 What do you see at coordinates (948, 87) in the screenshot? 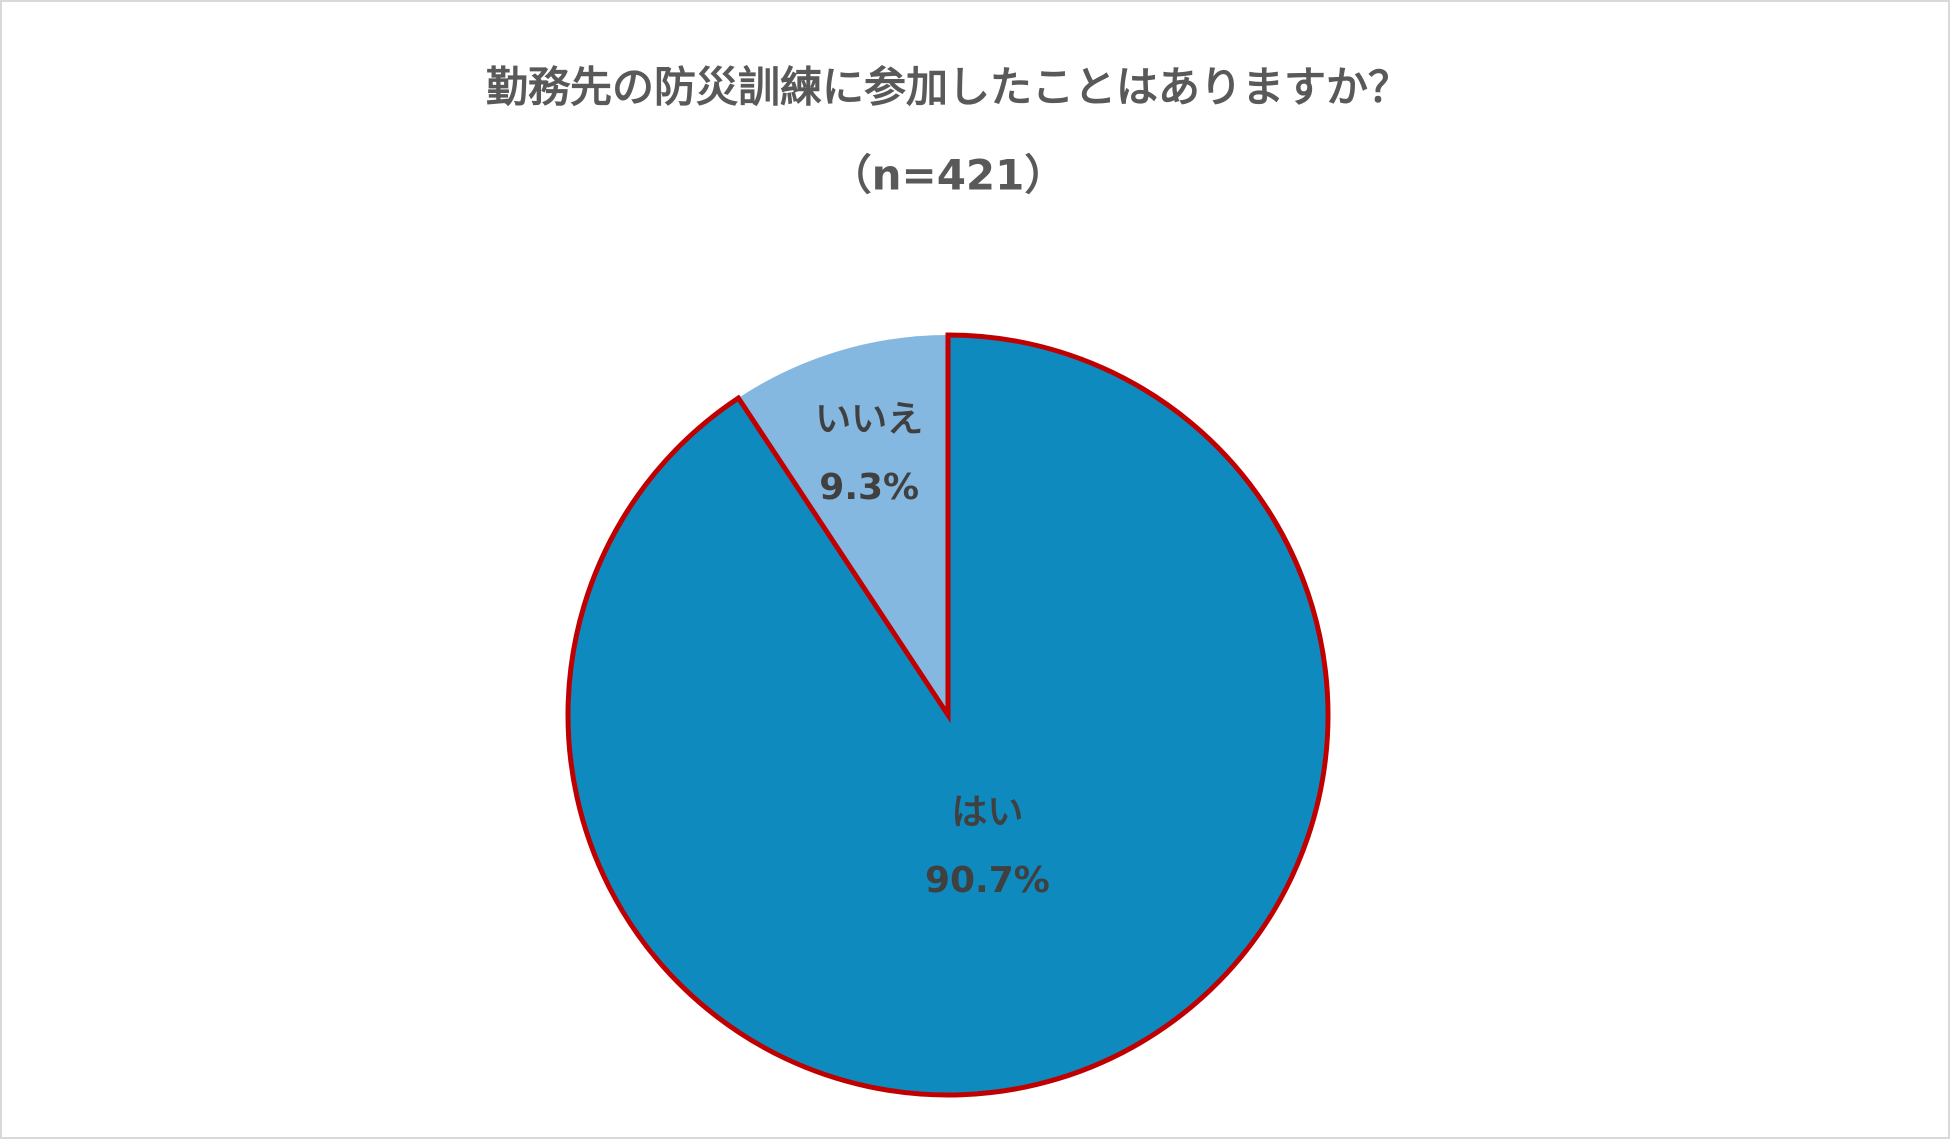
I see `chart-title: 勤務先の防災訓練に参加したことはありますか？` at bounding box center [948, 87].